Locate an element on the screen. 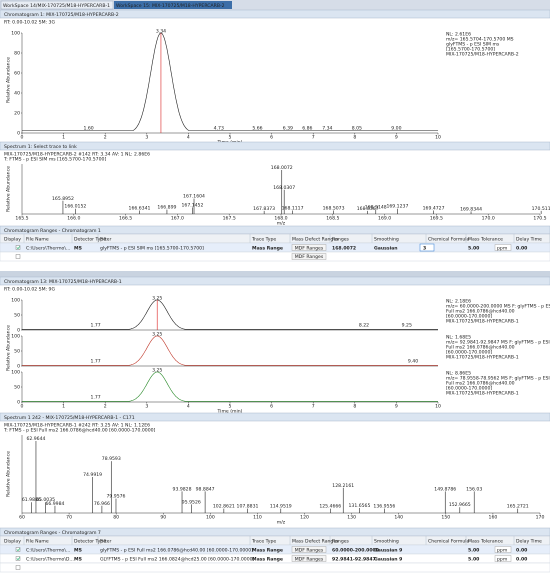 The width and height of the screenshot is (550, 583). x-tick-label: 120 is located at coordinates (304, 518).